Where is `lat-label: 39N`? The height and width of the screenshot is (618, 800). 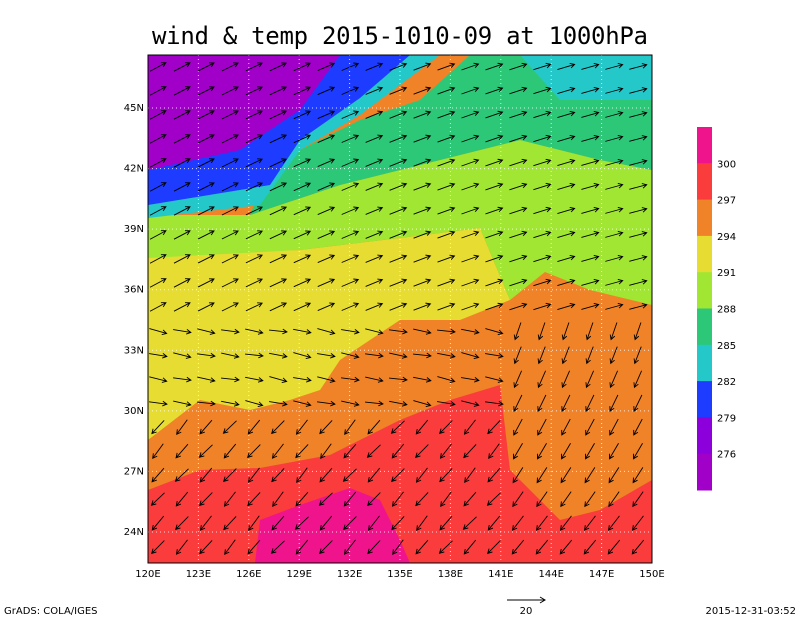 lat-label: 39N is located at coordinates (134, 229).